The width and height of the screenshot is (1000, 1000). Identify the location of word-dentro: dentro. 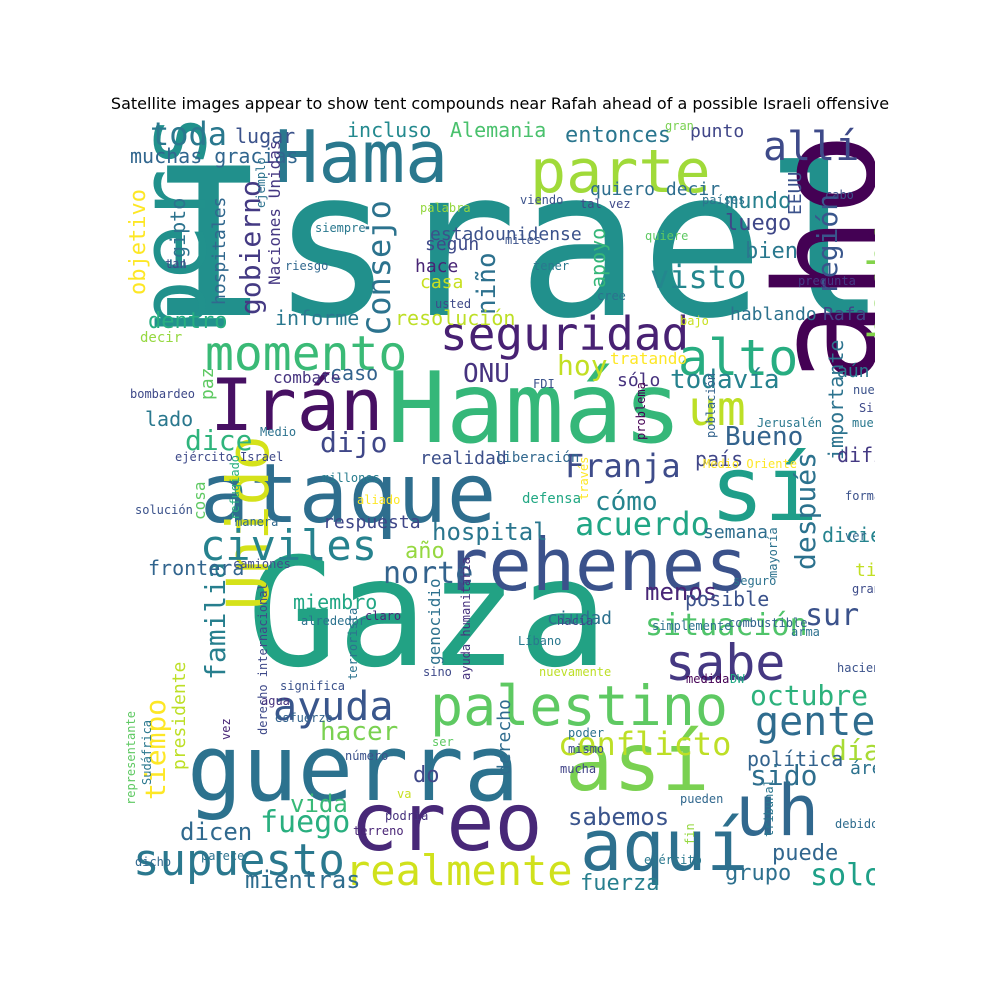
(187, 321).